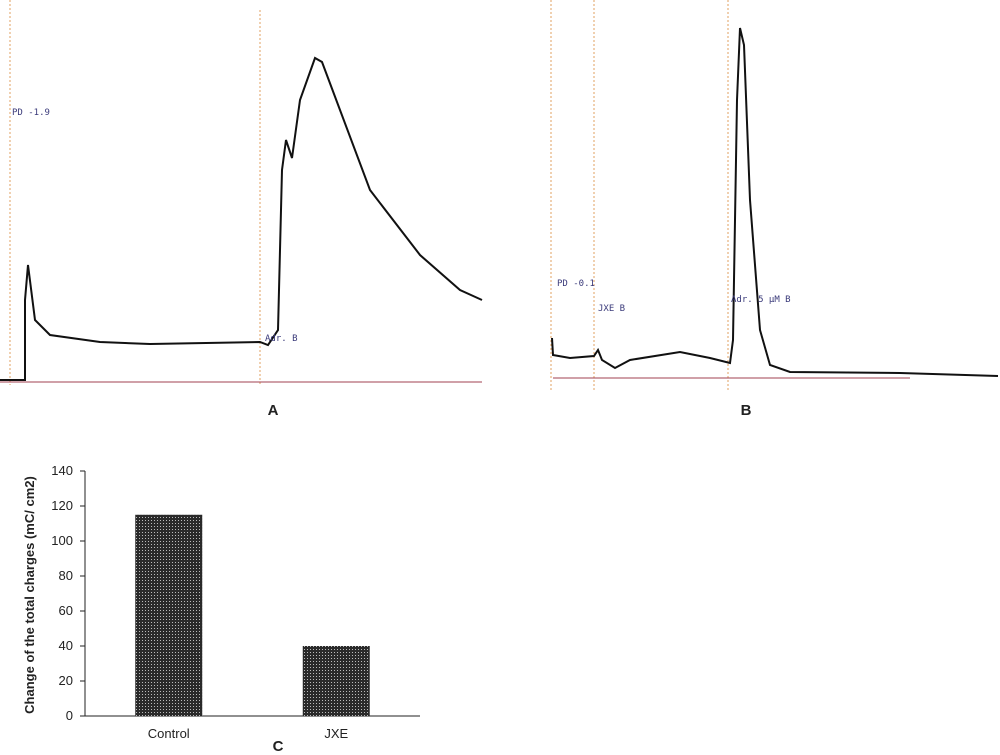  I want to click on y-tick-label: 140, so click(62, 470).